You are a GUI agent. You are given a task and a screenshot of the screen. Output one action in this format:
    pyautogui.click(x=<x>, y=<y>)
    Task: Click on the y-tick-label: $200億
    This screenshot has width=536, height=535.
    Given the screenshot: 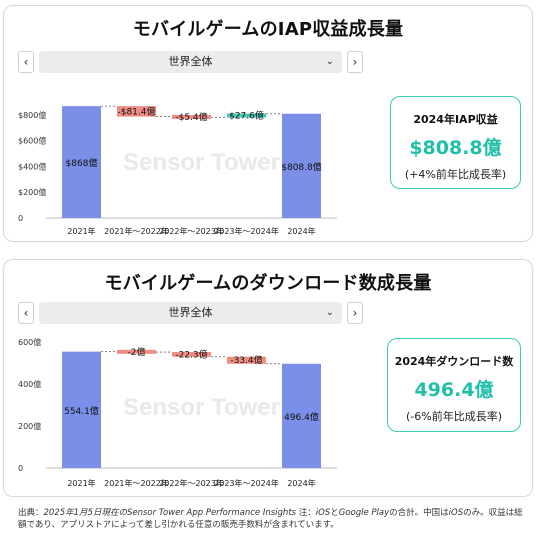 What is the action you would take?
    pyautogui.click(x=32, y=192)
    